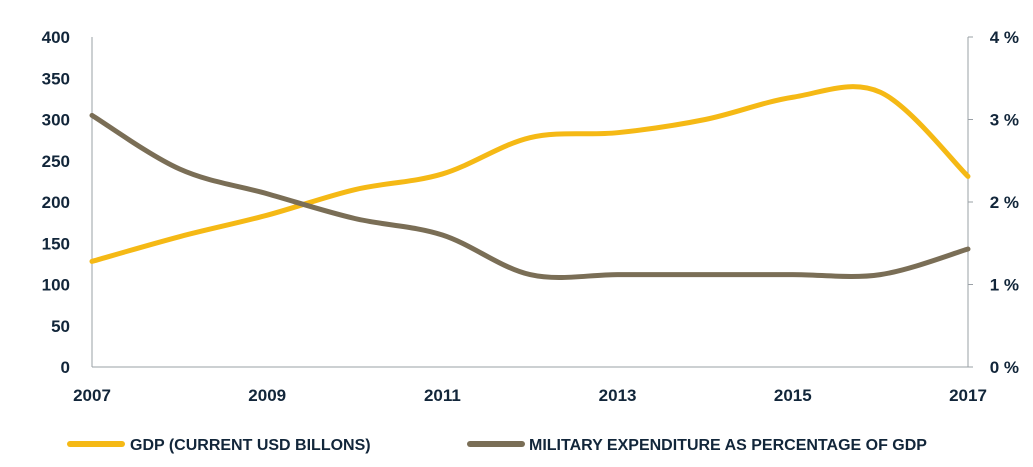 The height and width of the screenshot is (467, 1033). What do you see at coordinates (65, 367) in the screenshot?
I see `y-left-tick-label: 0` at bounding box center [65, 367].